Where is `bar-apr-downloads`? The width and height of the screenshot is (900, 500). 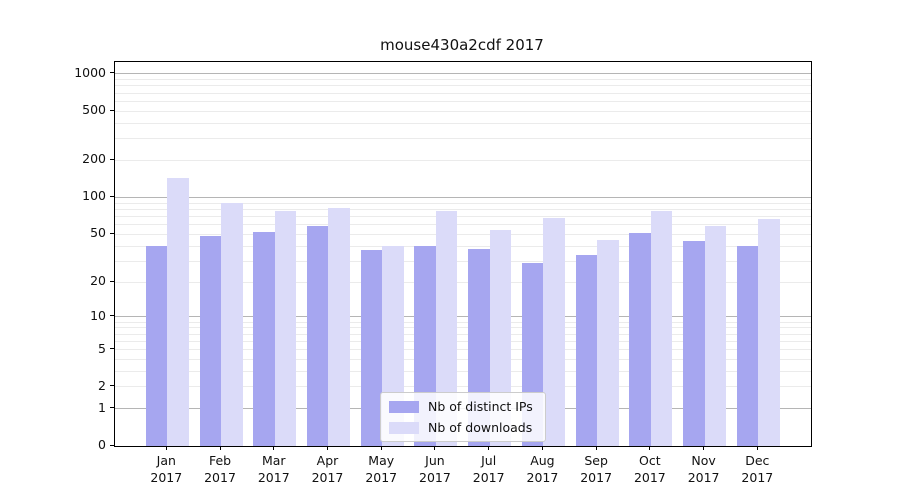 bar-apr-downloads is located at coordinates (339, 327).